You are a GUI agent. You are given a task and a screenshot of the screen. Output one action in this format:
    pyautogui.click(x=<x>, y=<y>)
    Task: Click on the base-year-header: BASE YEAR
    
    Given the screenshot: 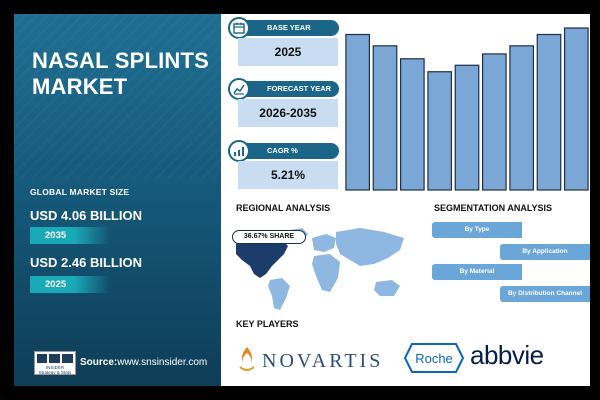 What is the action you would take?
    pyautogui.click(x=286, y=28)
    